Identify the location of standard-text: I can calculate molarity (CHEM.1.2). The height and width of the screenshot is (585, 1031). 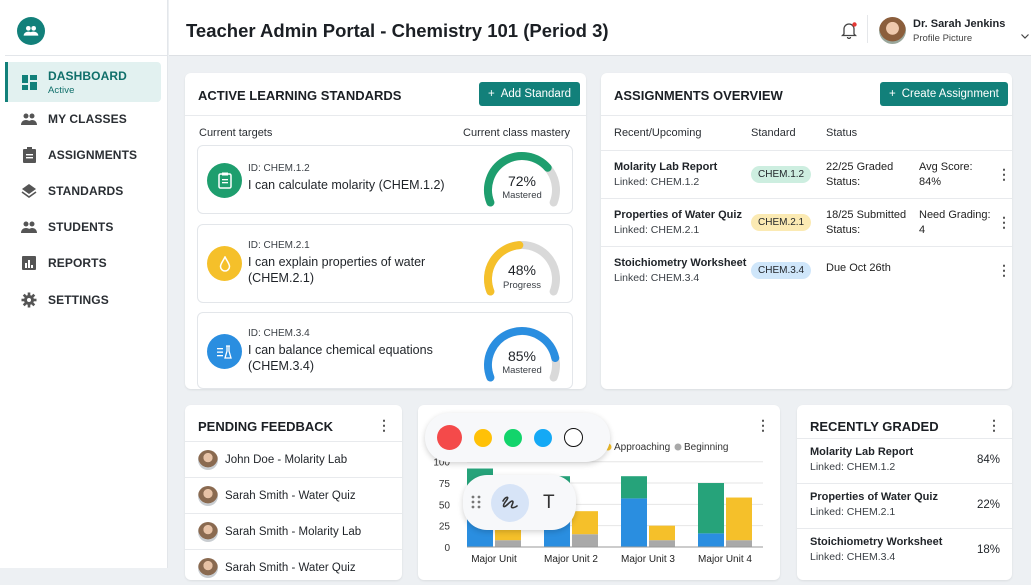
(346, 185).